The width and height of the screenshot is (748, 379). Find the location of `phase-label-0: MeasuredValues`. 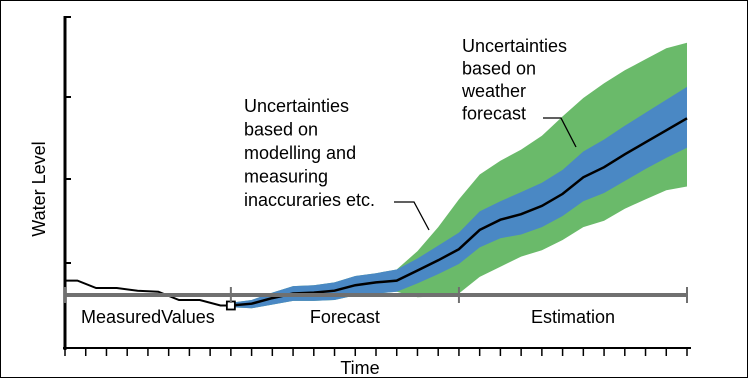

phase-label-0: MeasuredValues is located at coordinates (148, 317).